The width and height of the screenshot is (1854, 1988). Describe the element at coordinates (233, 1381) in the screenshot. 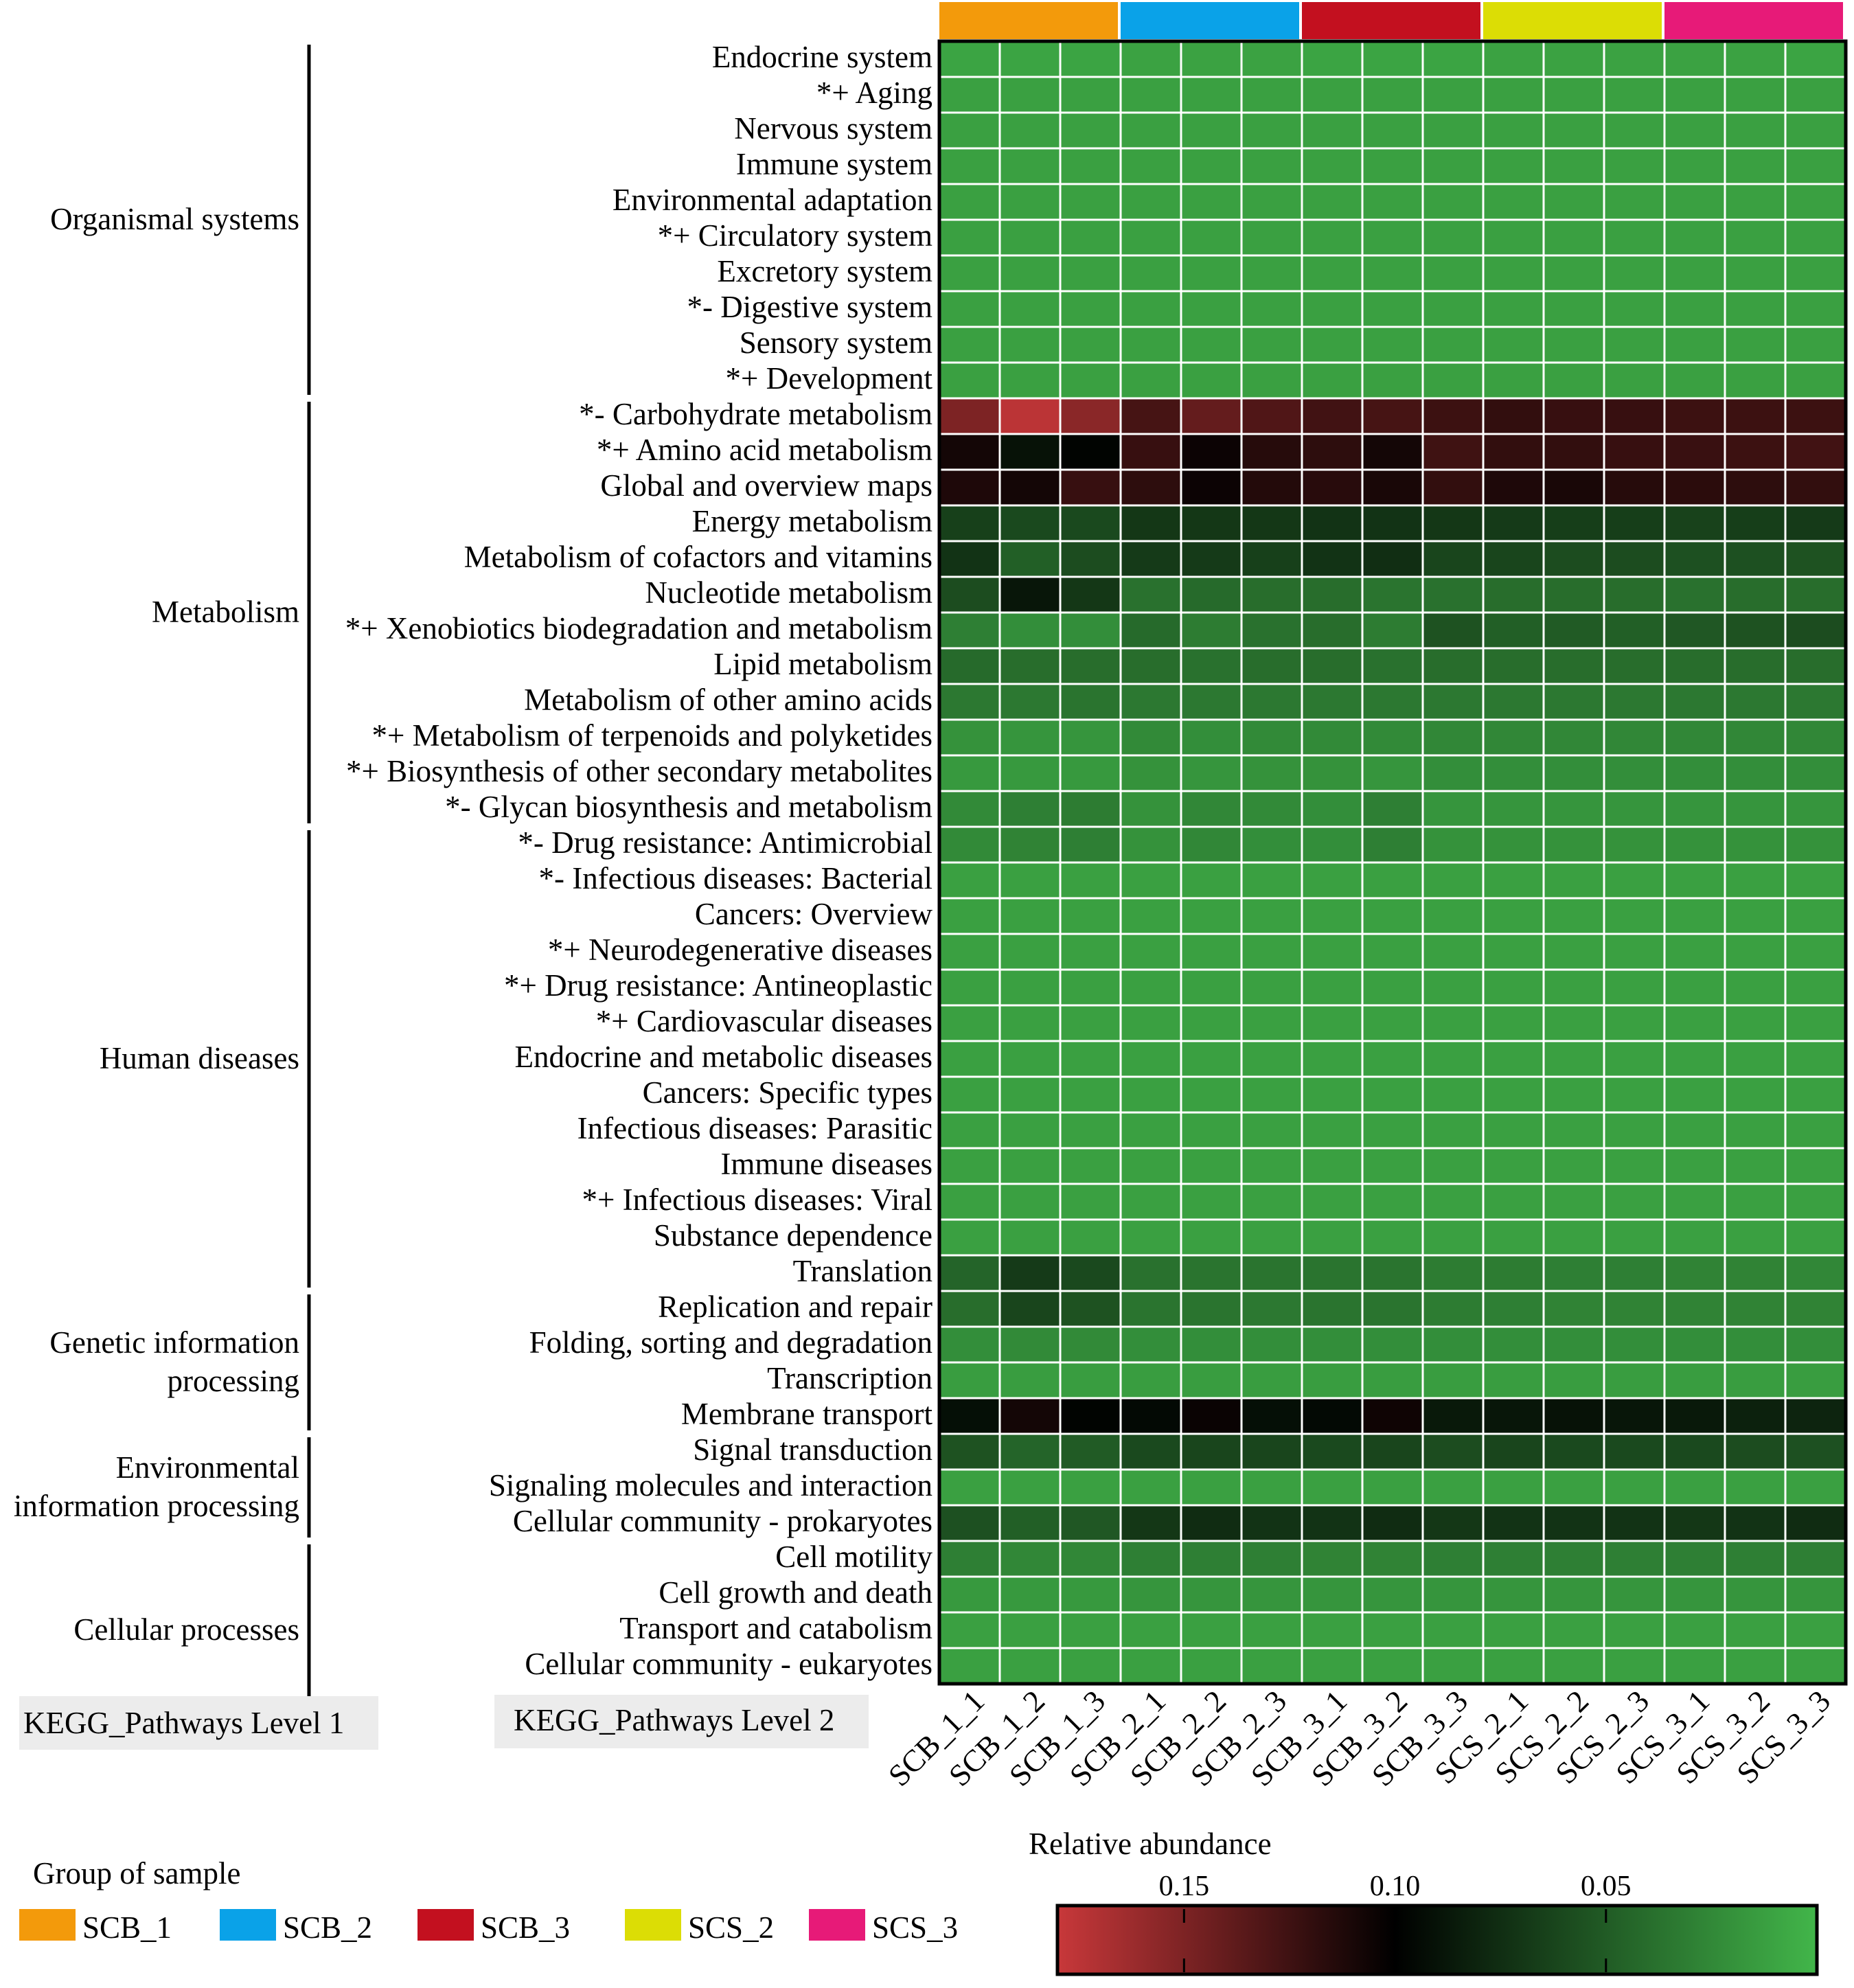

I see `level1-label-3: processing` at that location.